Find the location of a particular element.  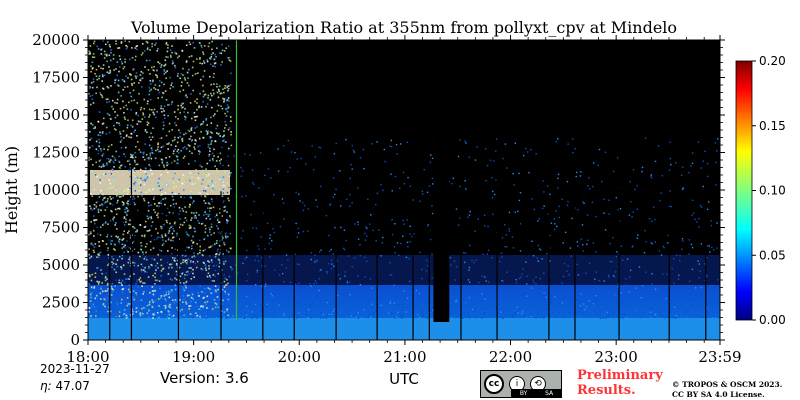

x-axis-label: UTC is located at coordinates (404, 379).